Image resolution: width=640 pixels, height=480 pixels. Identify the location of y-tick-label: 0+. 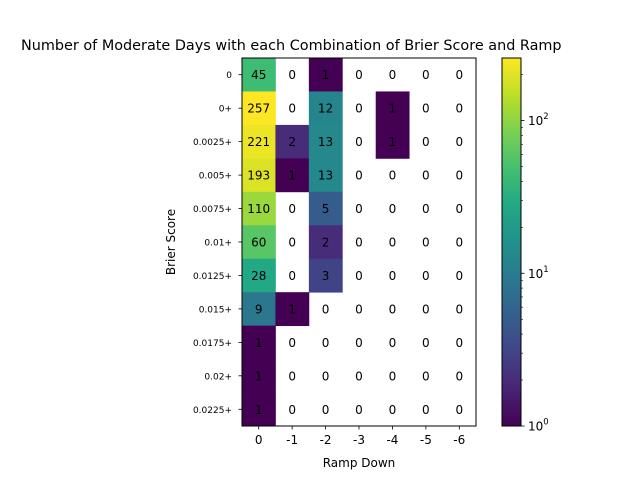
(225, 110).